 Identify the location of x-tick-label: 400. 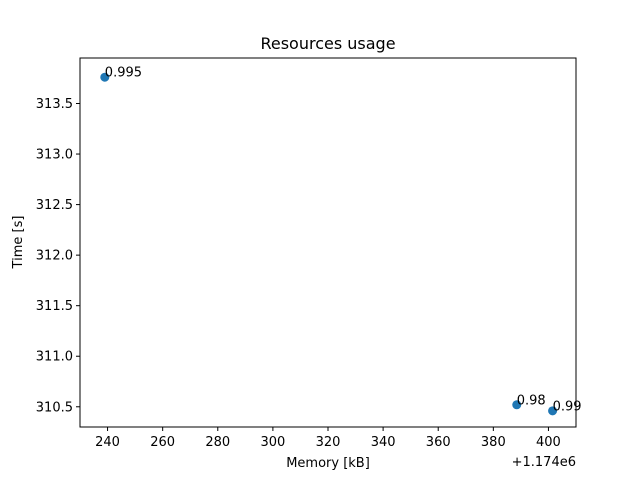
(548, 442).